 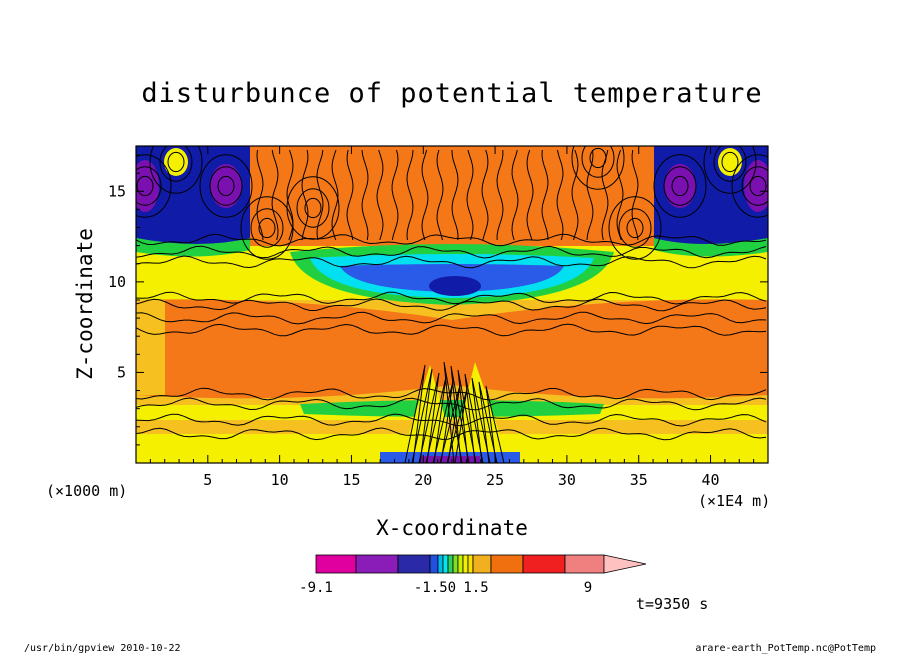 I want to click on plume-left, so click(x=429, y=414).